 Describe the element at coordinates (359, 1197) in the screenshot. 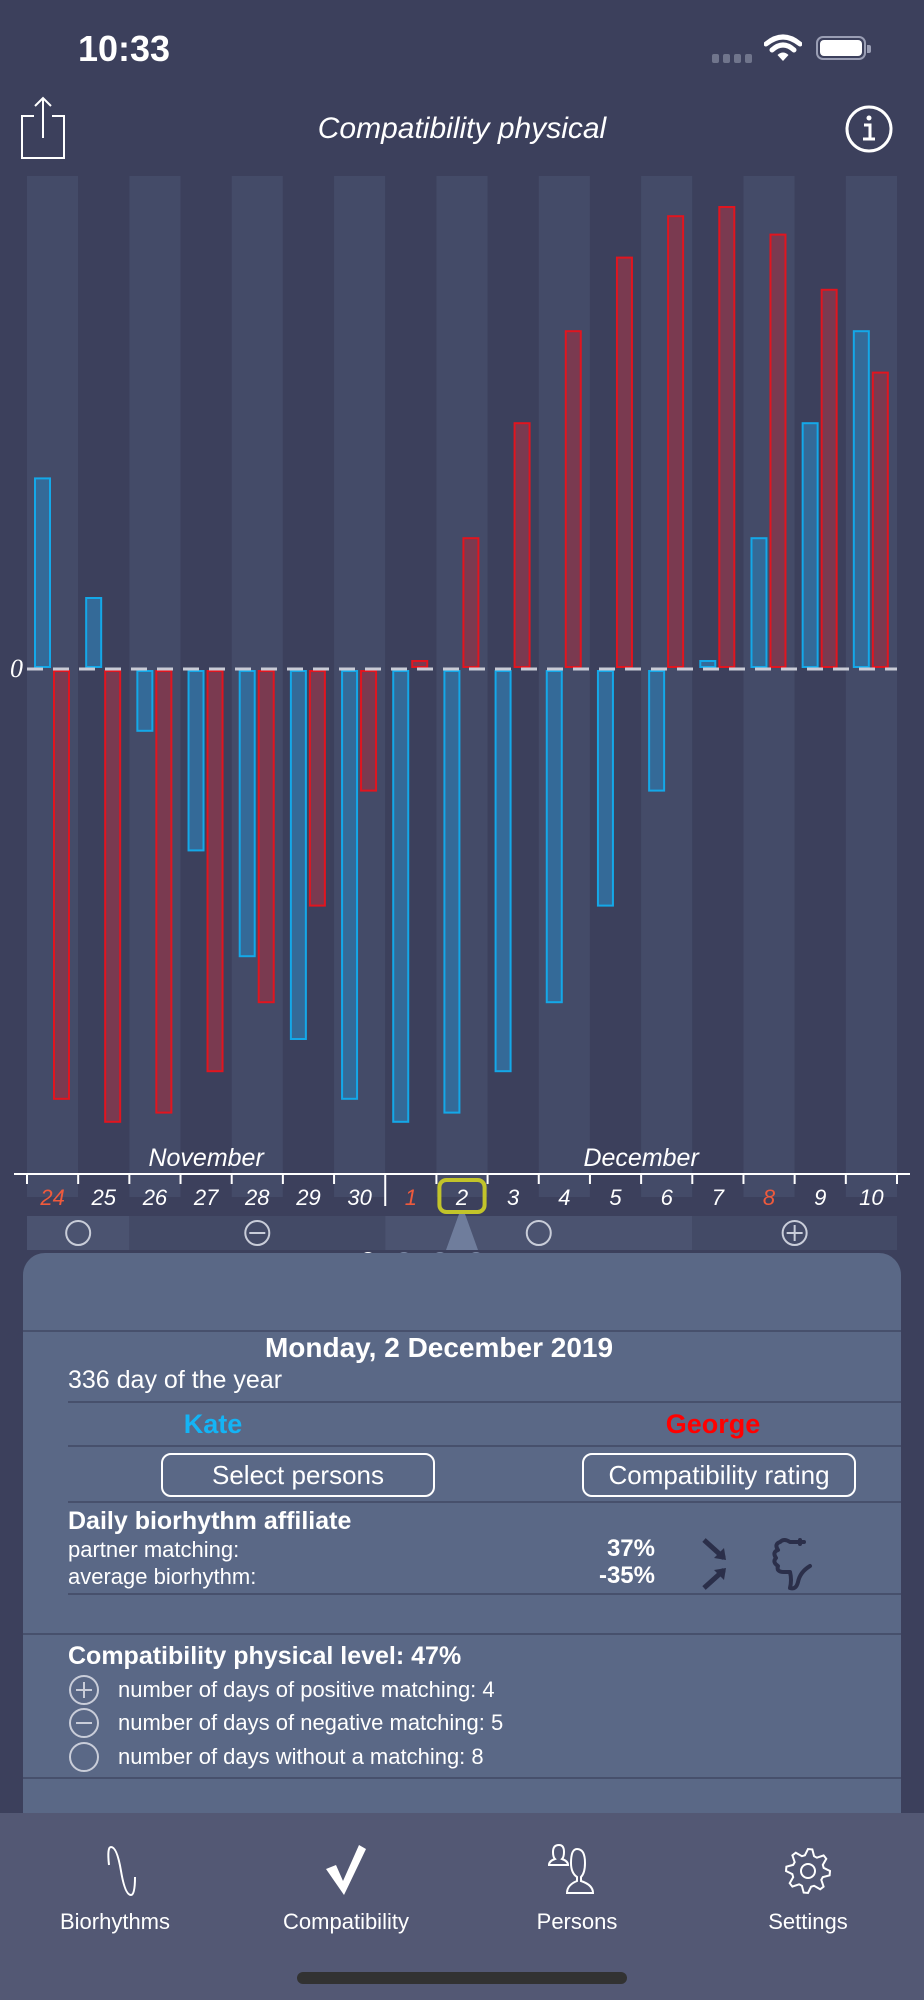

I see `day-label: 30` at that location.